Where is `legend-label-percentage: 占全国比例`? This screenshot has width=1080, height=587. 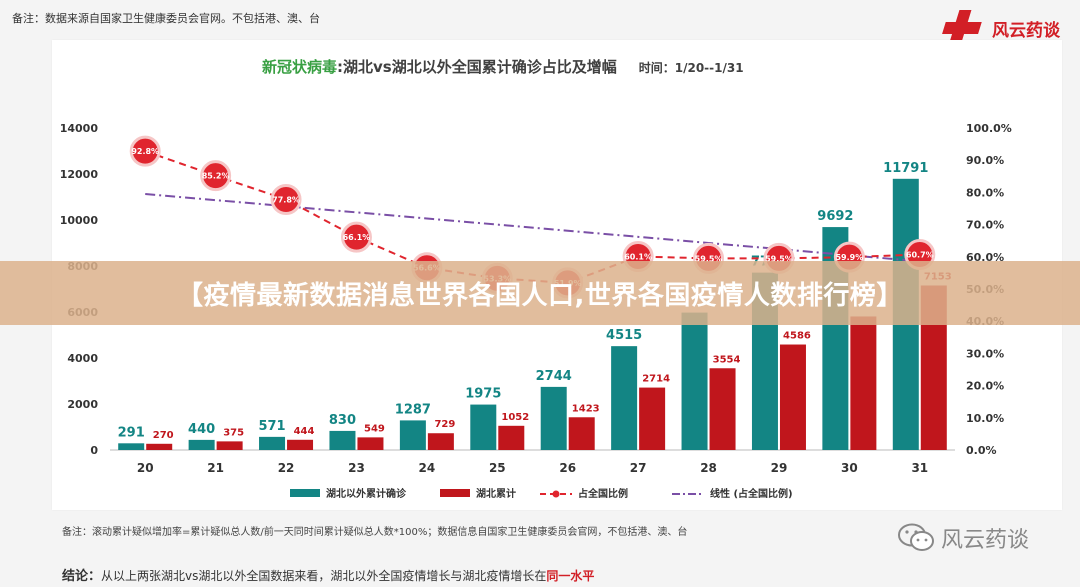
legend-label-percentage: 占全国比例 is located at coordinates (603, 493).